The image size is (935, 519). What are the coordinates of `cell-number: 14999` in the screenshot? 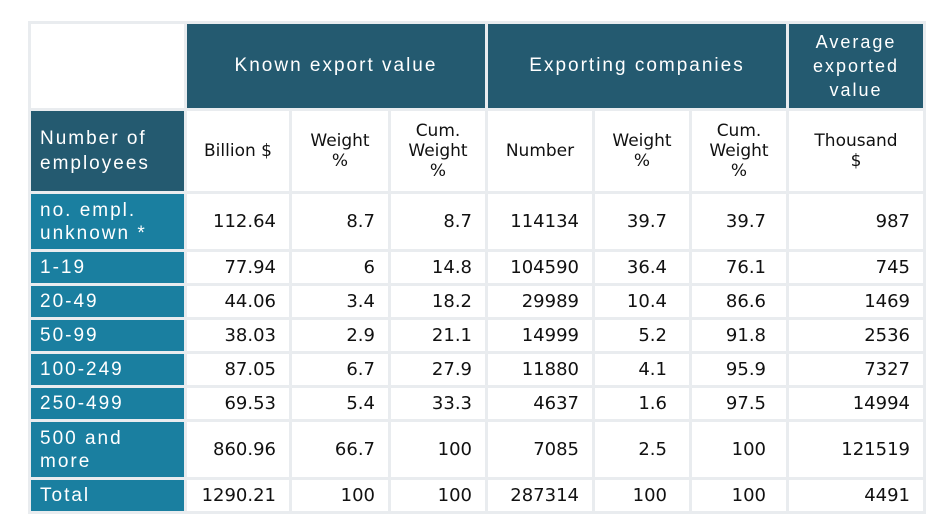 It's located at (540, 335).